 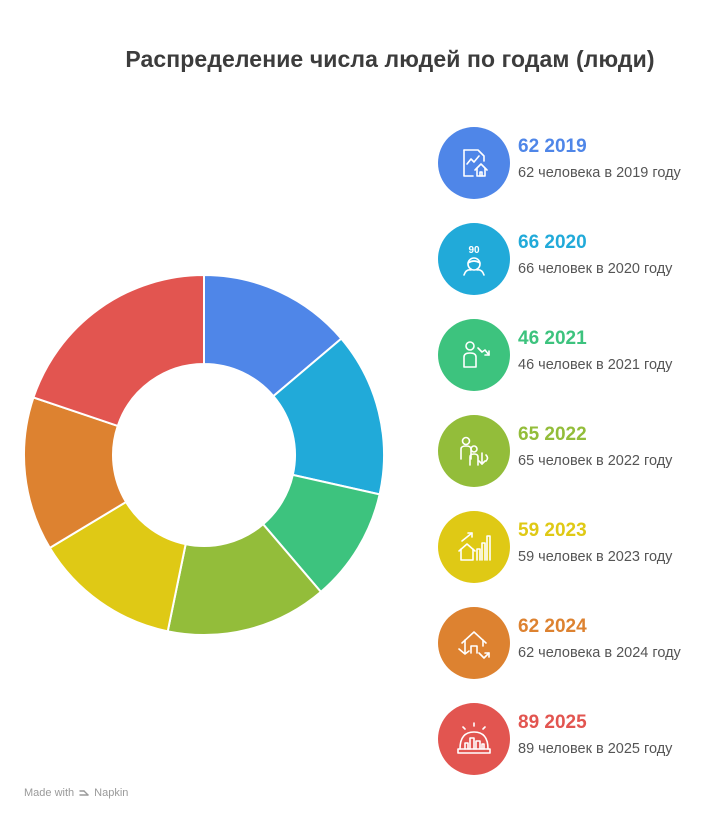 What do you see at coordinates (573, 547) in the screenshot?
I see `legend-item-2023: 59 2023 59 человек в 2023 году` at bounding box center [573, 547].